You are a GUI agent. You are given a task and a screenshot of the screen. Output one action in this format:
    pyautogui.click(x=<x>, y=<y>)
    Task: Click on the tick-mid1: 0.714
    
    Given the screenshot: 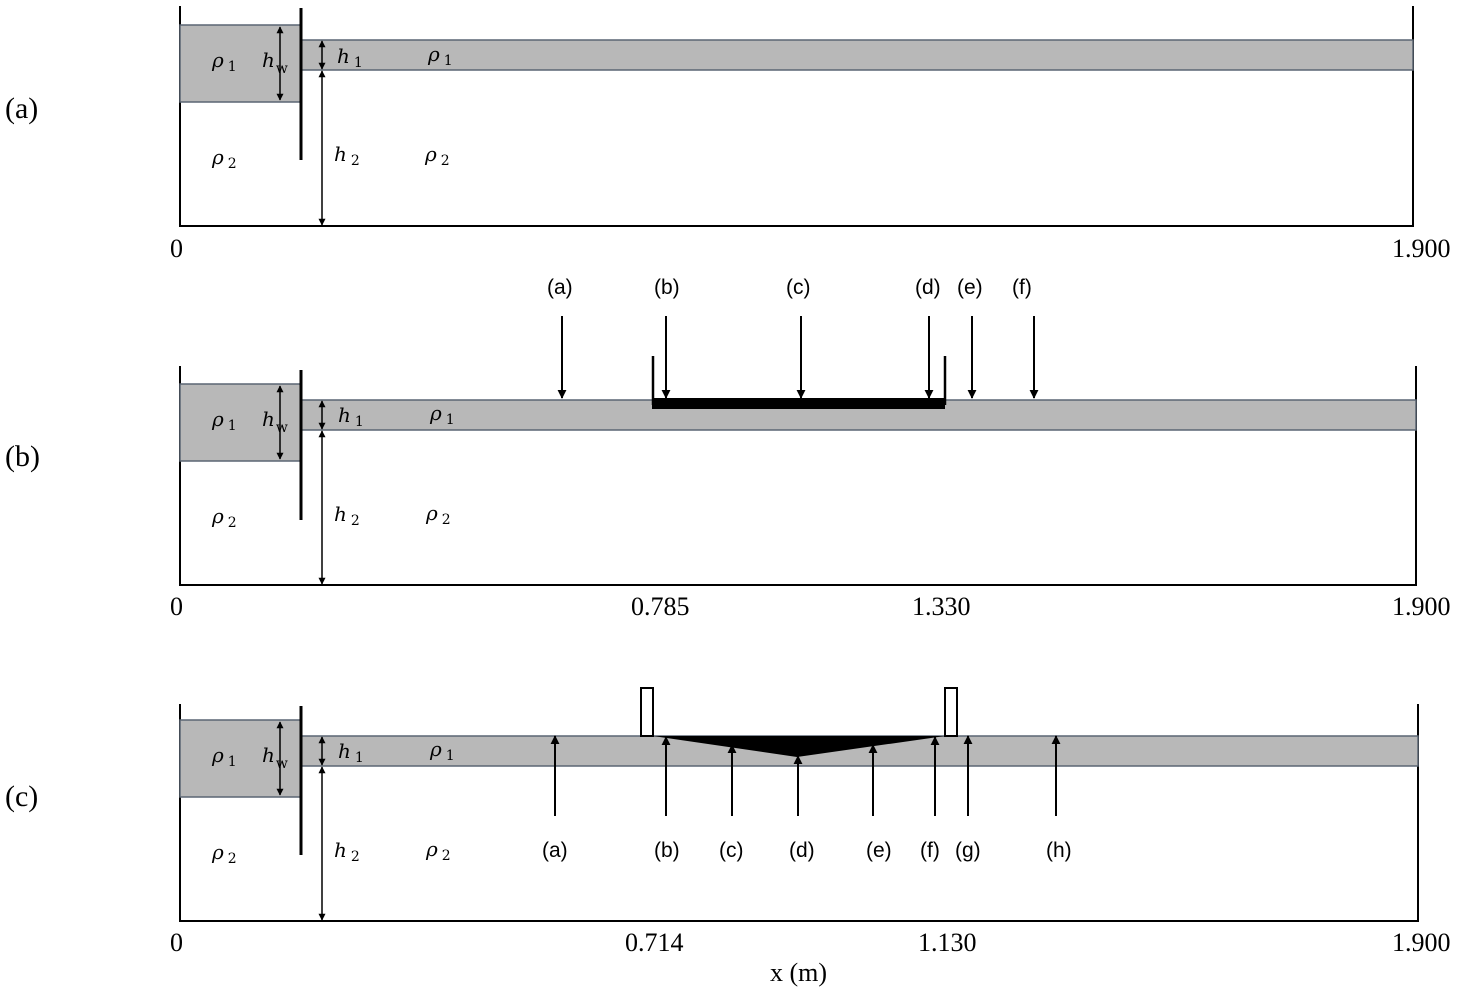 What is the action you would take?
    pyautogui.click(x=654, y=942)
    